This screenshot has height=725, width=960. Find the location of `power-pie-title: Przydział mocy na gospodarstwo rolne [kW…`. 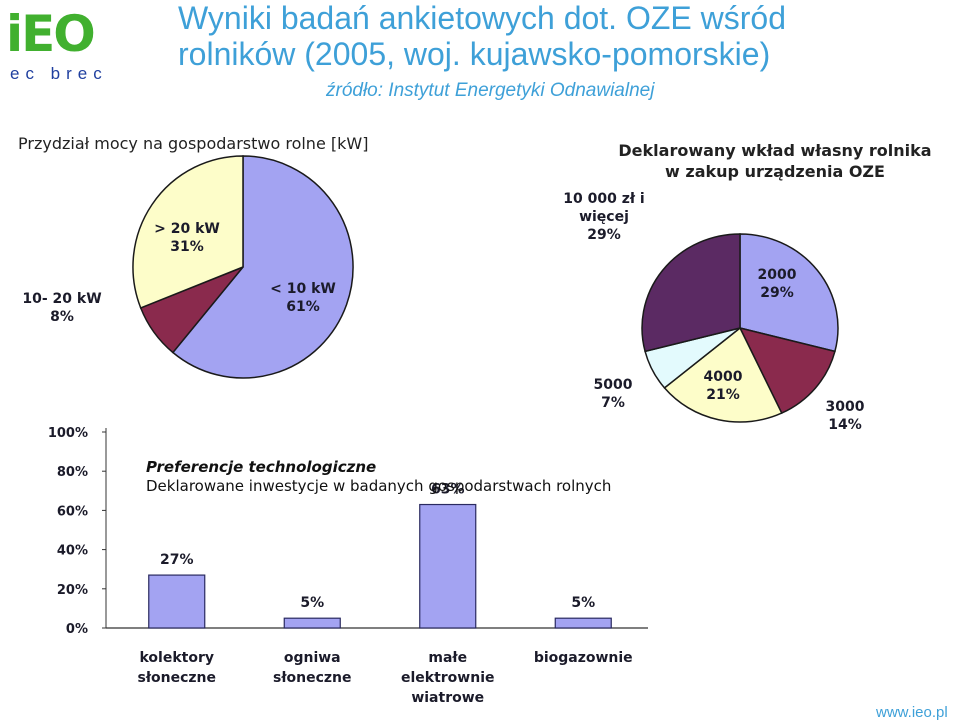

power-pie-title: Przydział mocy na gospodarstwo rolne [kW… is located at coordinates (193, 143).